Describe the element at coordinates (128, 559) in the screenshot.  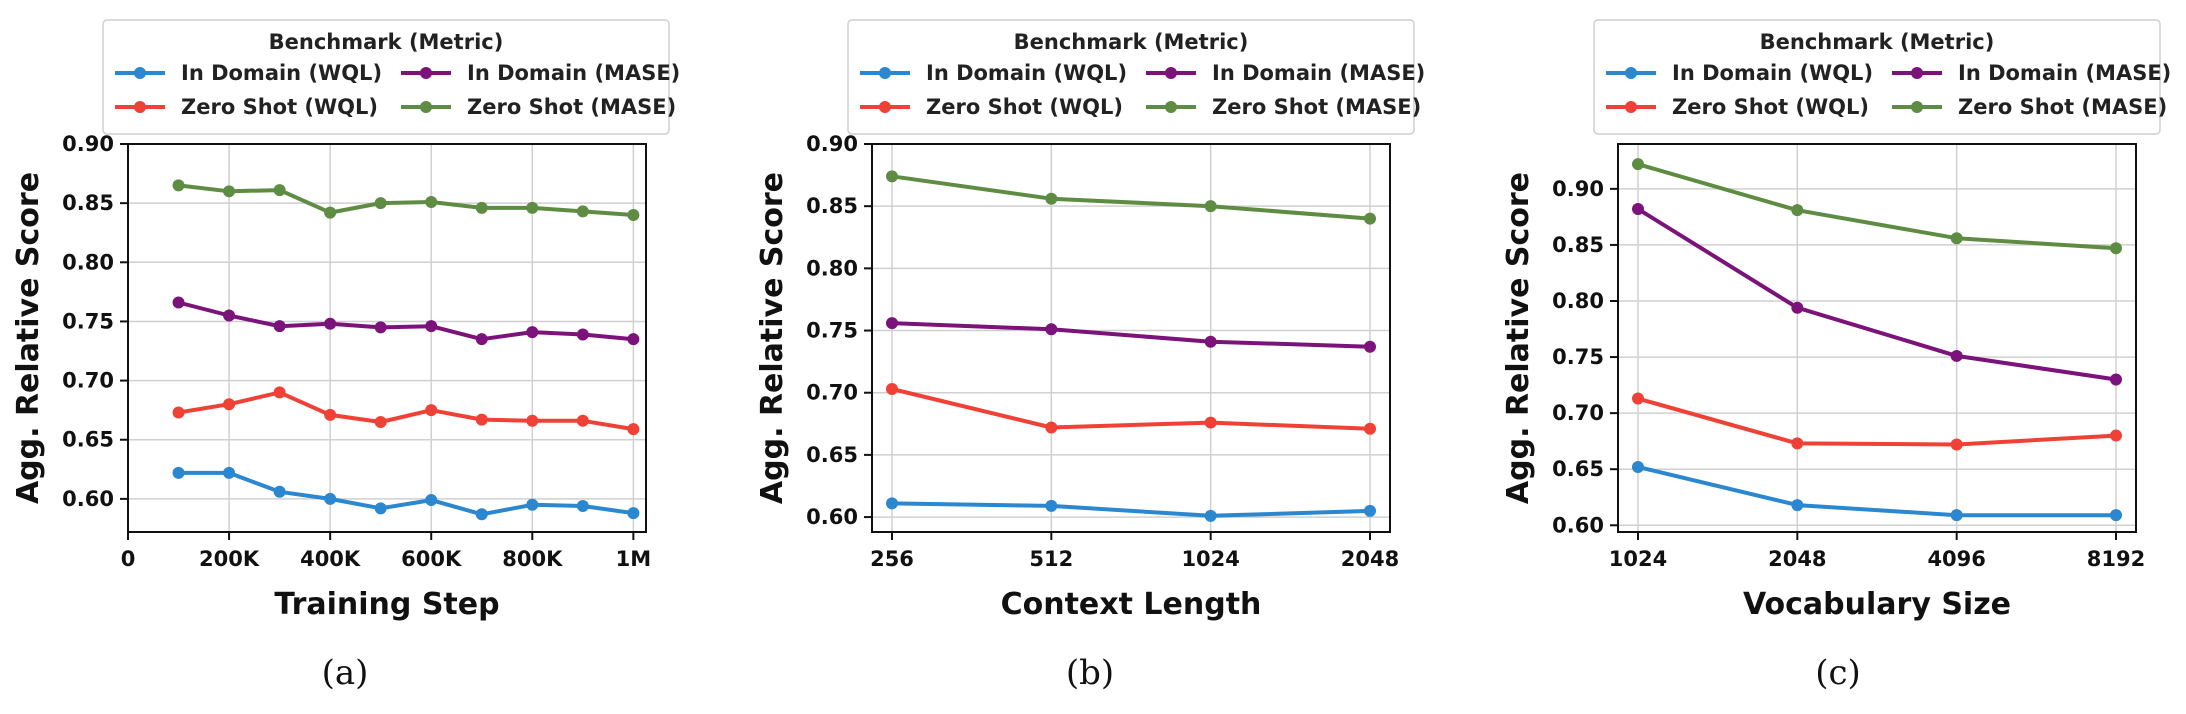
I see `x-tick-label: 0` at that location.